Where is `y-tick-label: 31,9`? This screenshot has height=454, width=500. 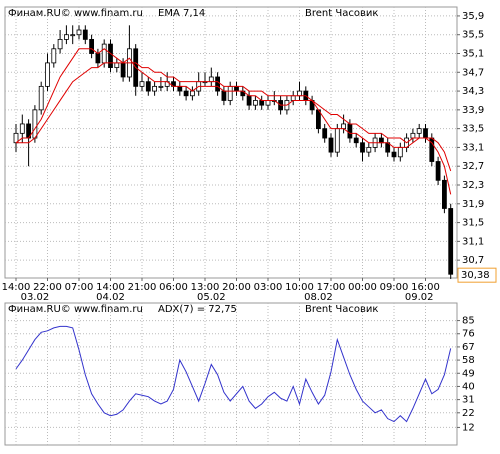
y-tick-label: 31,9 is located at coordinates (473, 204).